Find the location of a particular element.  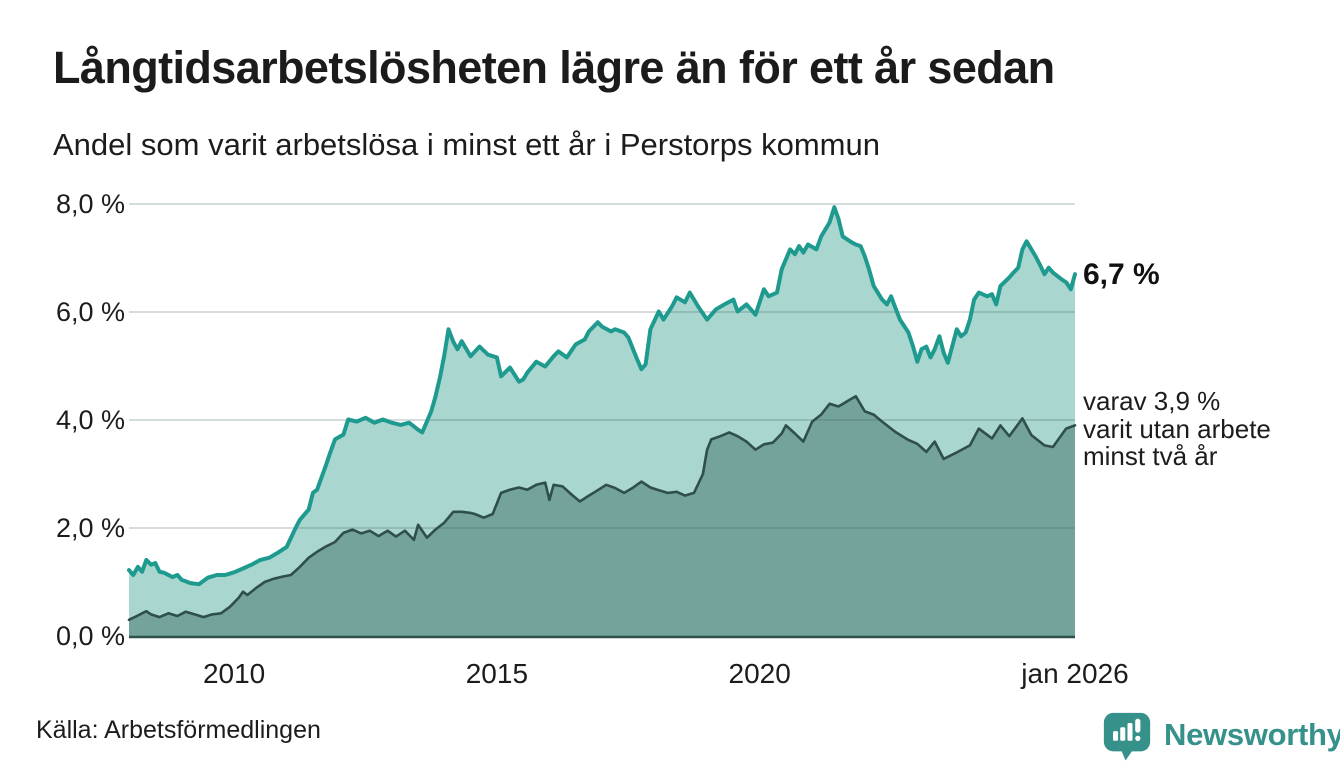

end-note-line-1: varav 3,9 % is located at coordinates (1152, 401).